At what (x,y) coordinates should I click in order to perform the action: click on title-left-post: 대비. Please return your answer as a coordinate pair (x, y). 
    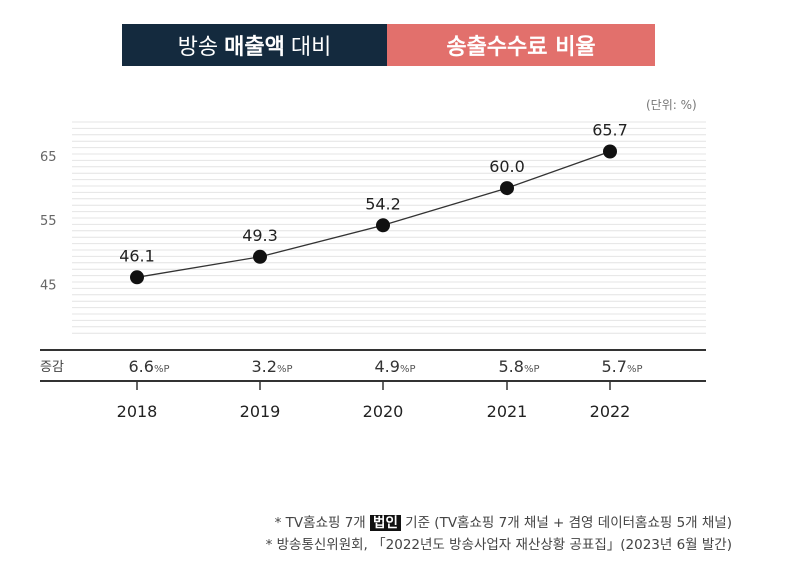
    Looking at the image, I should click on (311, 47).